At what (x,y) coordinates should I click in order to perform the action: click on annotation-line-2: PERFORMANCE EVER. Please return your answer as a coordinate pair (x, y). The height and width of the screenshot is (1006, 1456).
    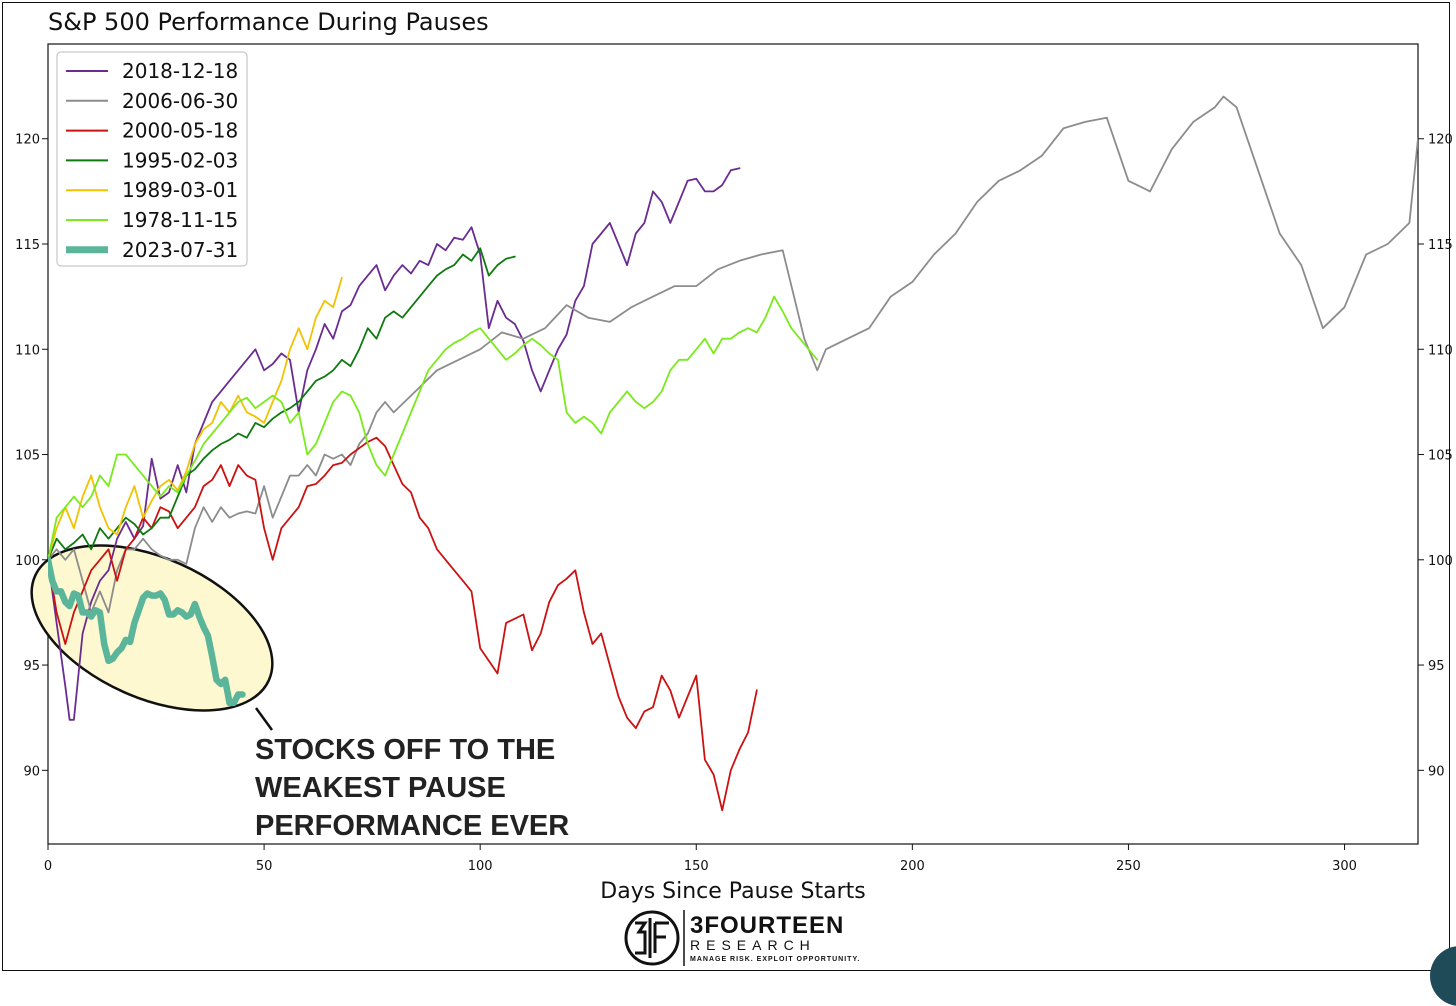
    Looking at the image, I should click on (412, 826).